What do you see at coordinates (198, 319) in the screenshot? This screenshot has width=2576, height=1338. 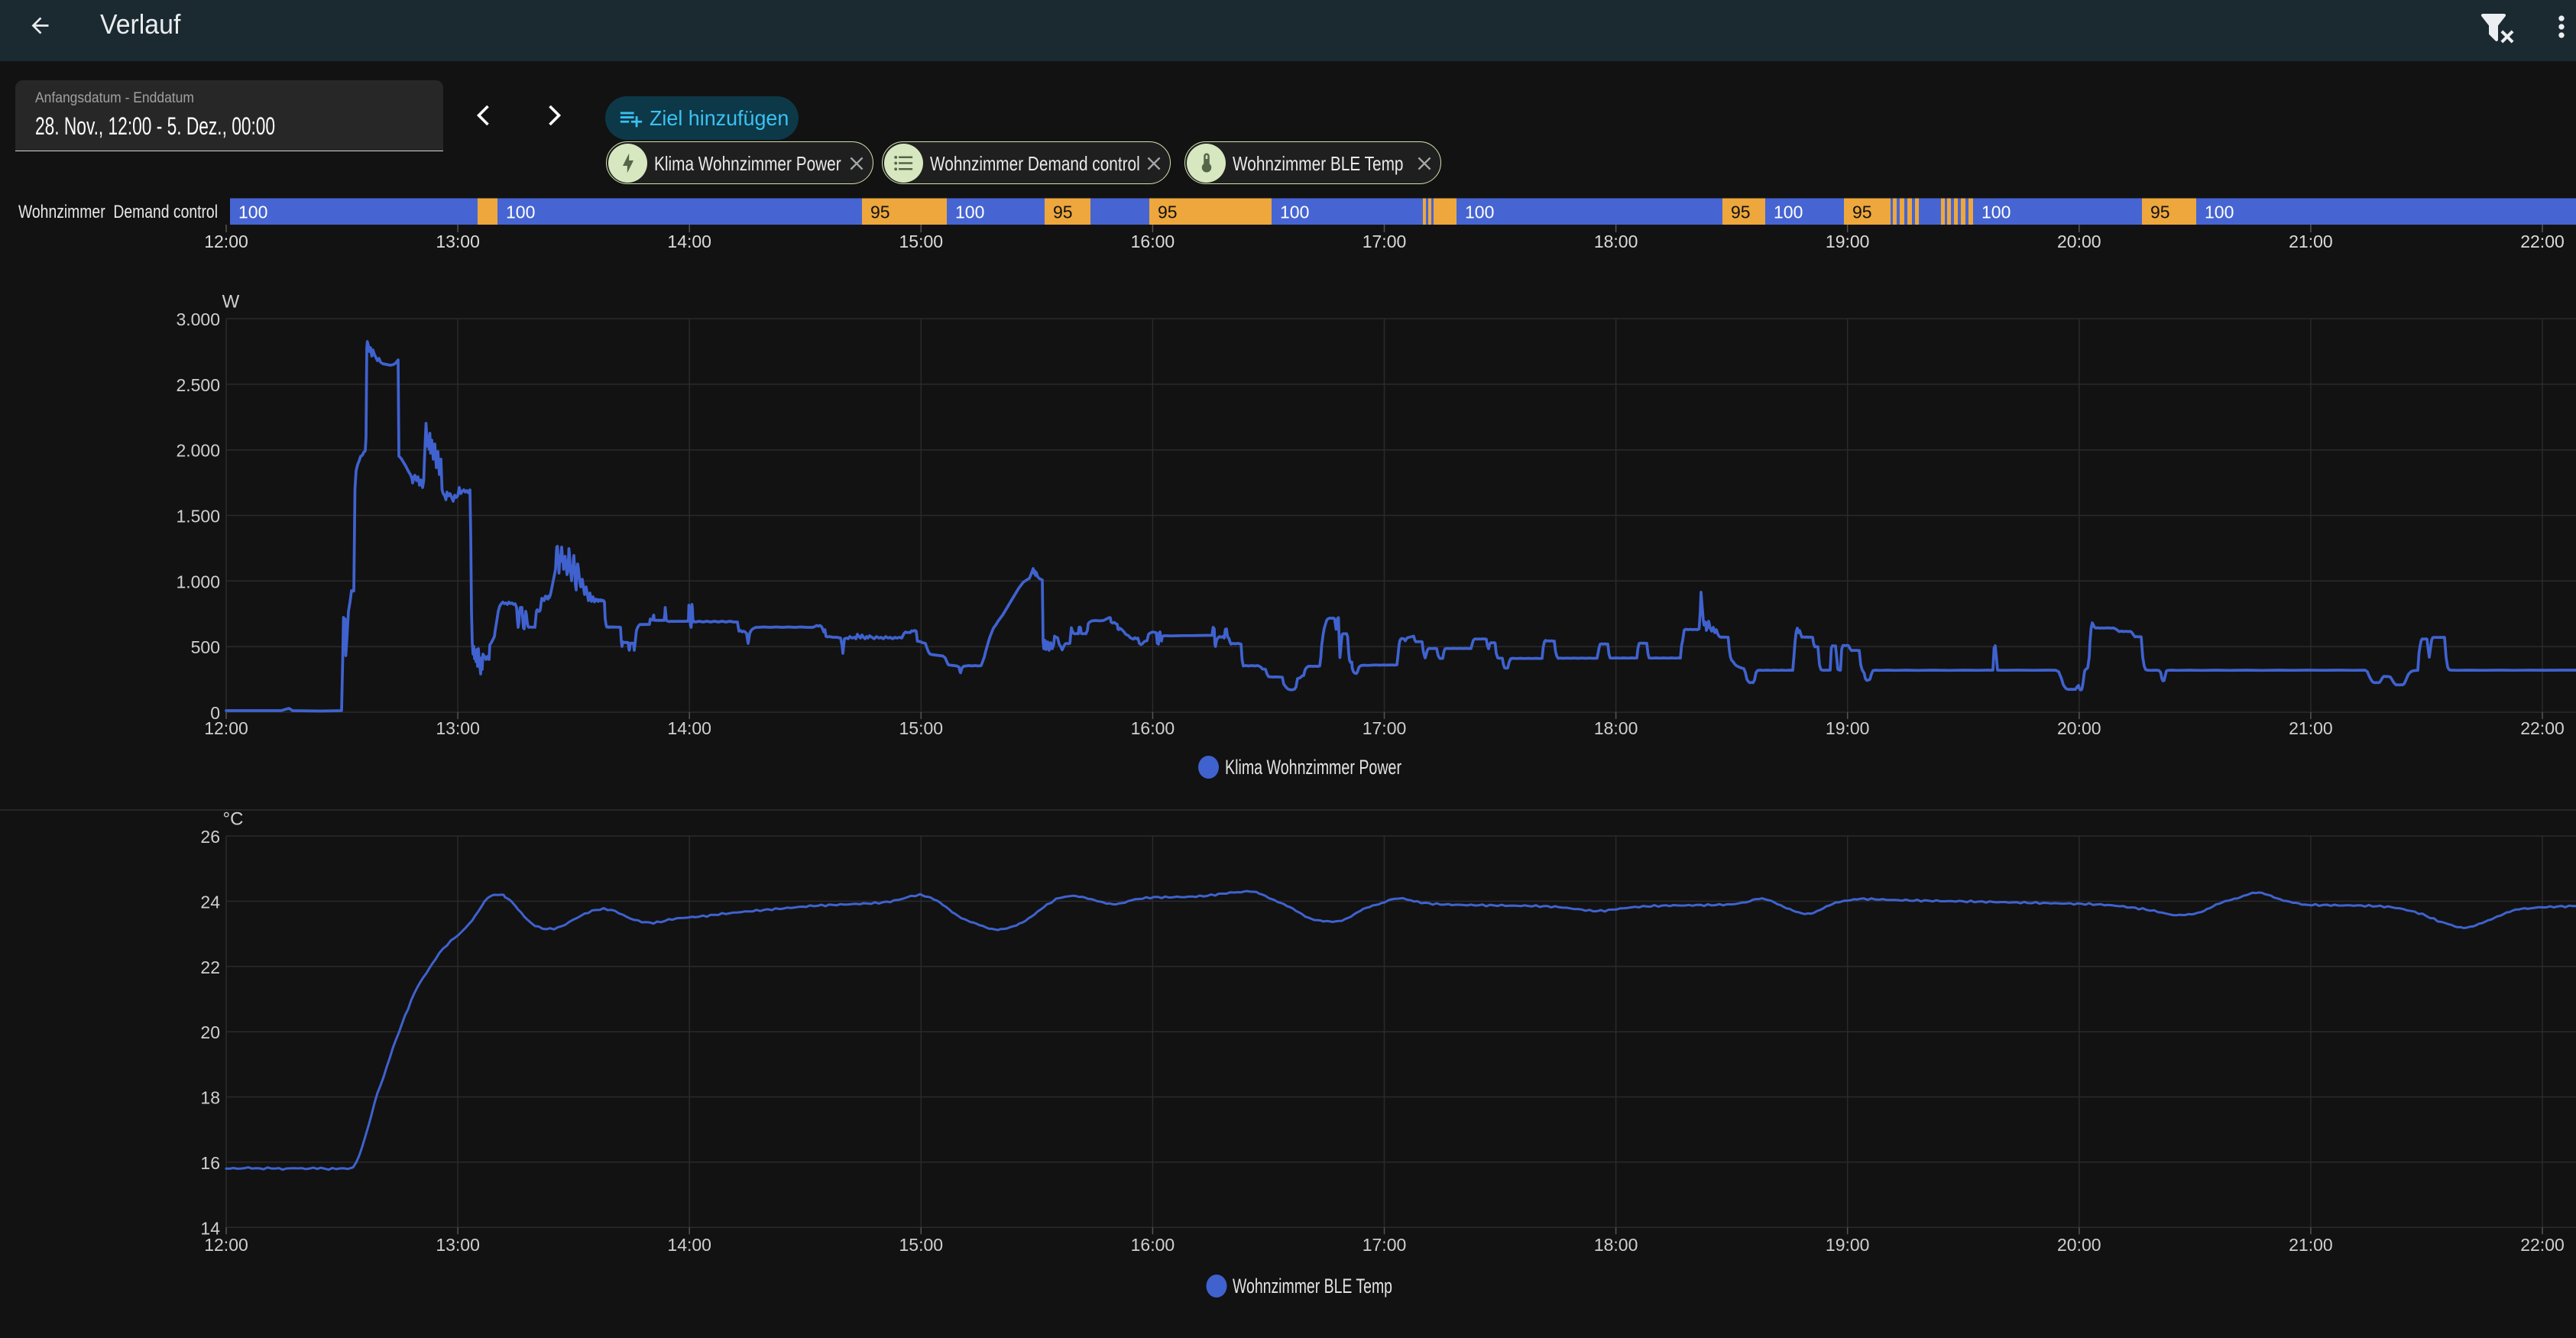 I see `svg-text: 3.000` at bounding box center [198, 319].